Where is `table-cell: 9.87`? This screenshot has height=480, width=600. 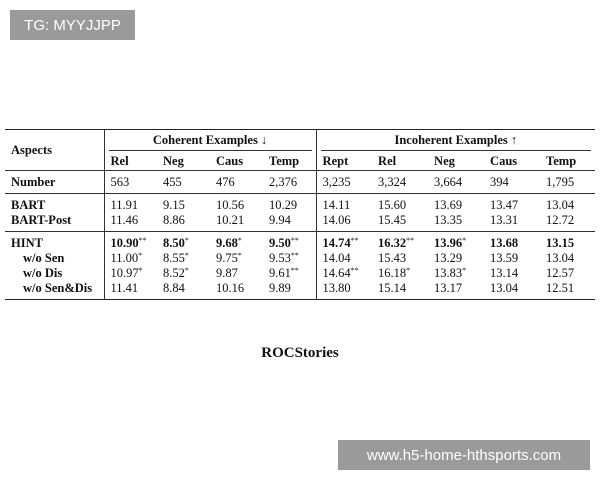 table-cell: 9.87 is located at coordinates (236, 273).